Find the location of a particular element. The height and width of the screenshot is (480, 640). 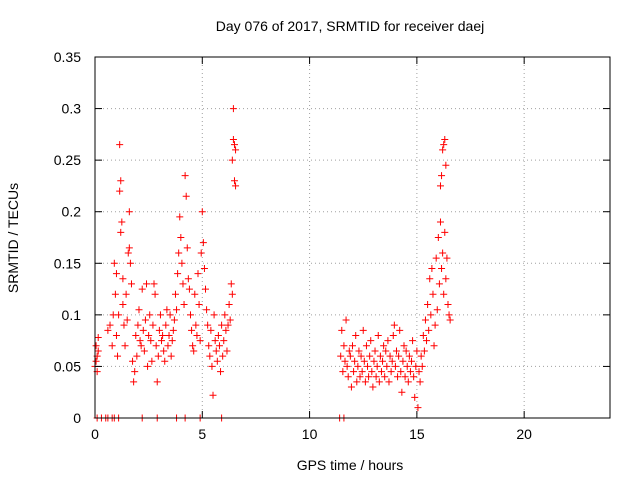

y-tick-label: 0.35 is located at coordinates (67, 57).